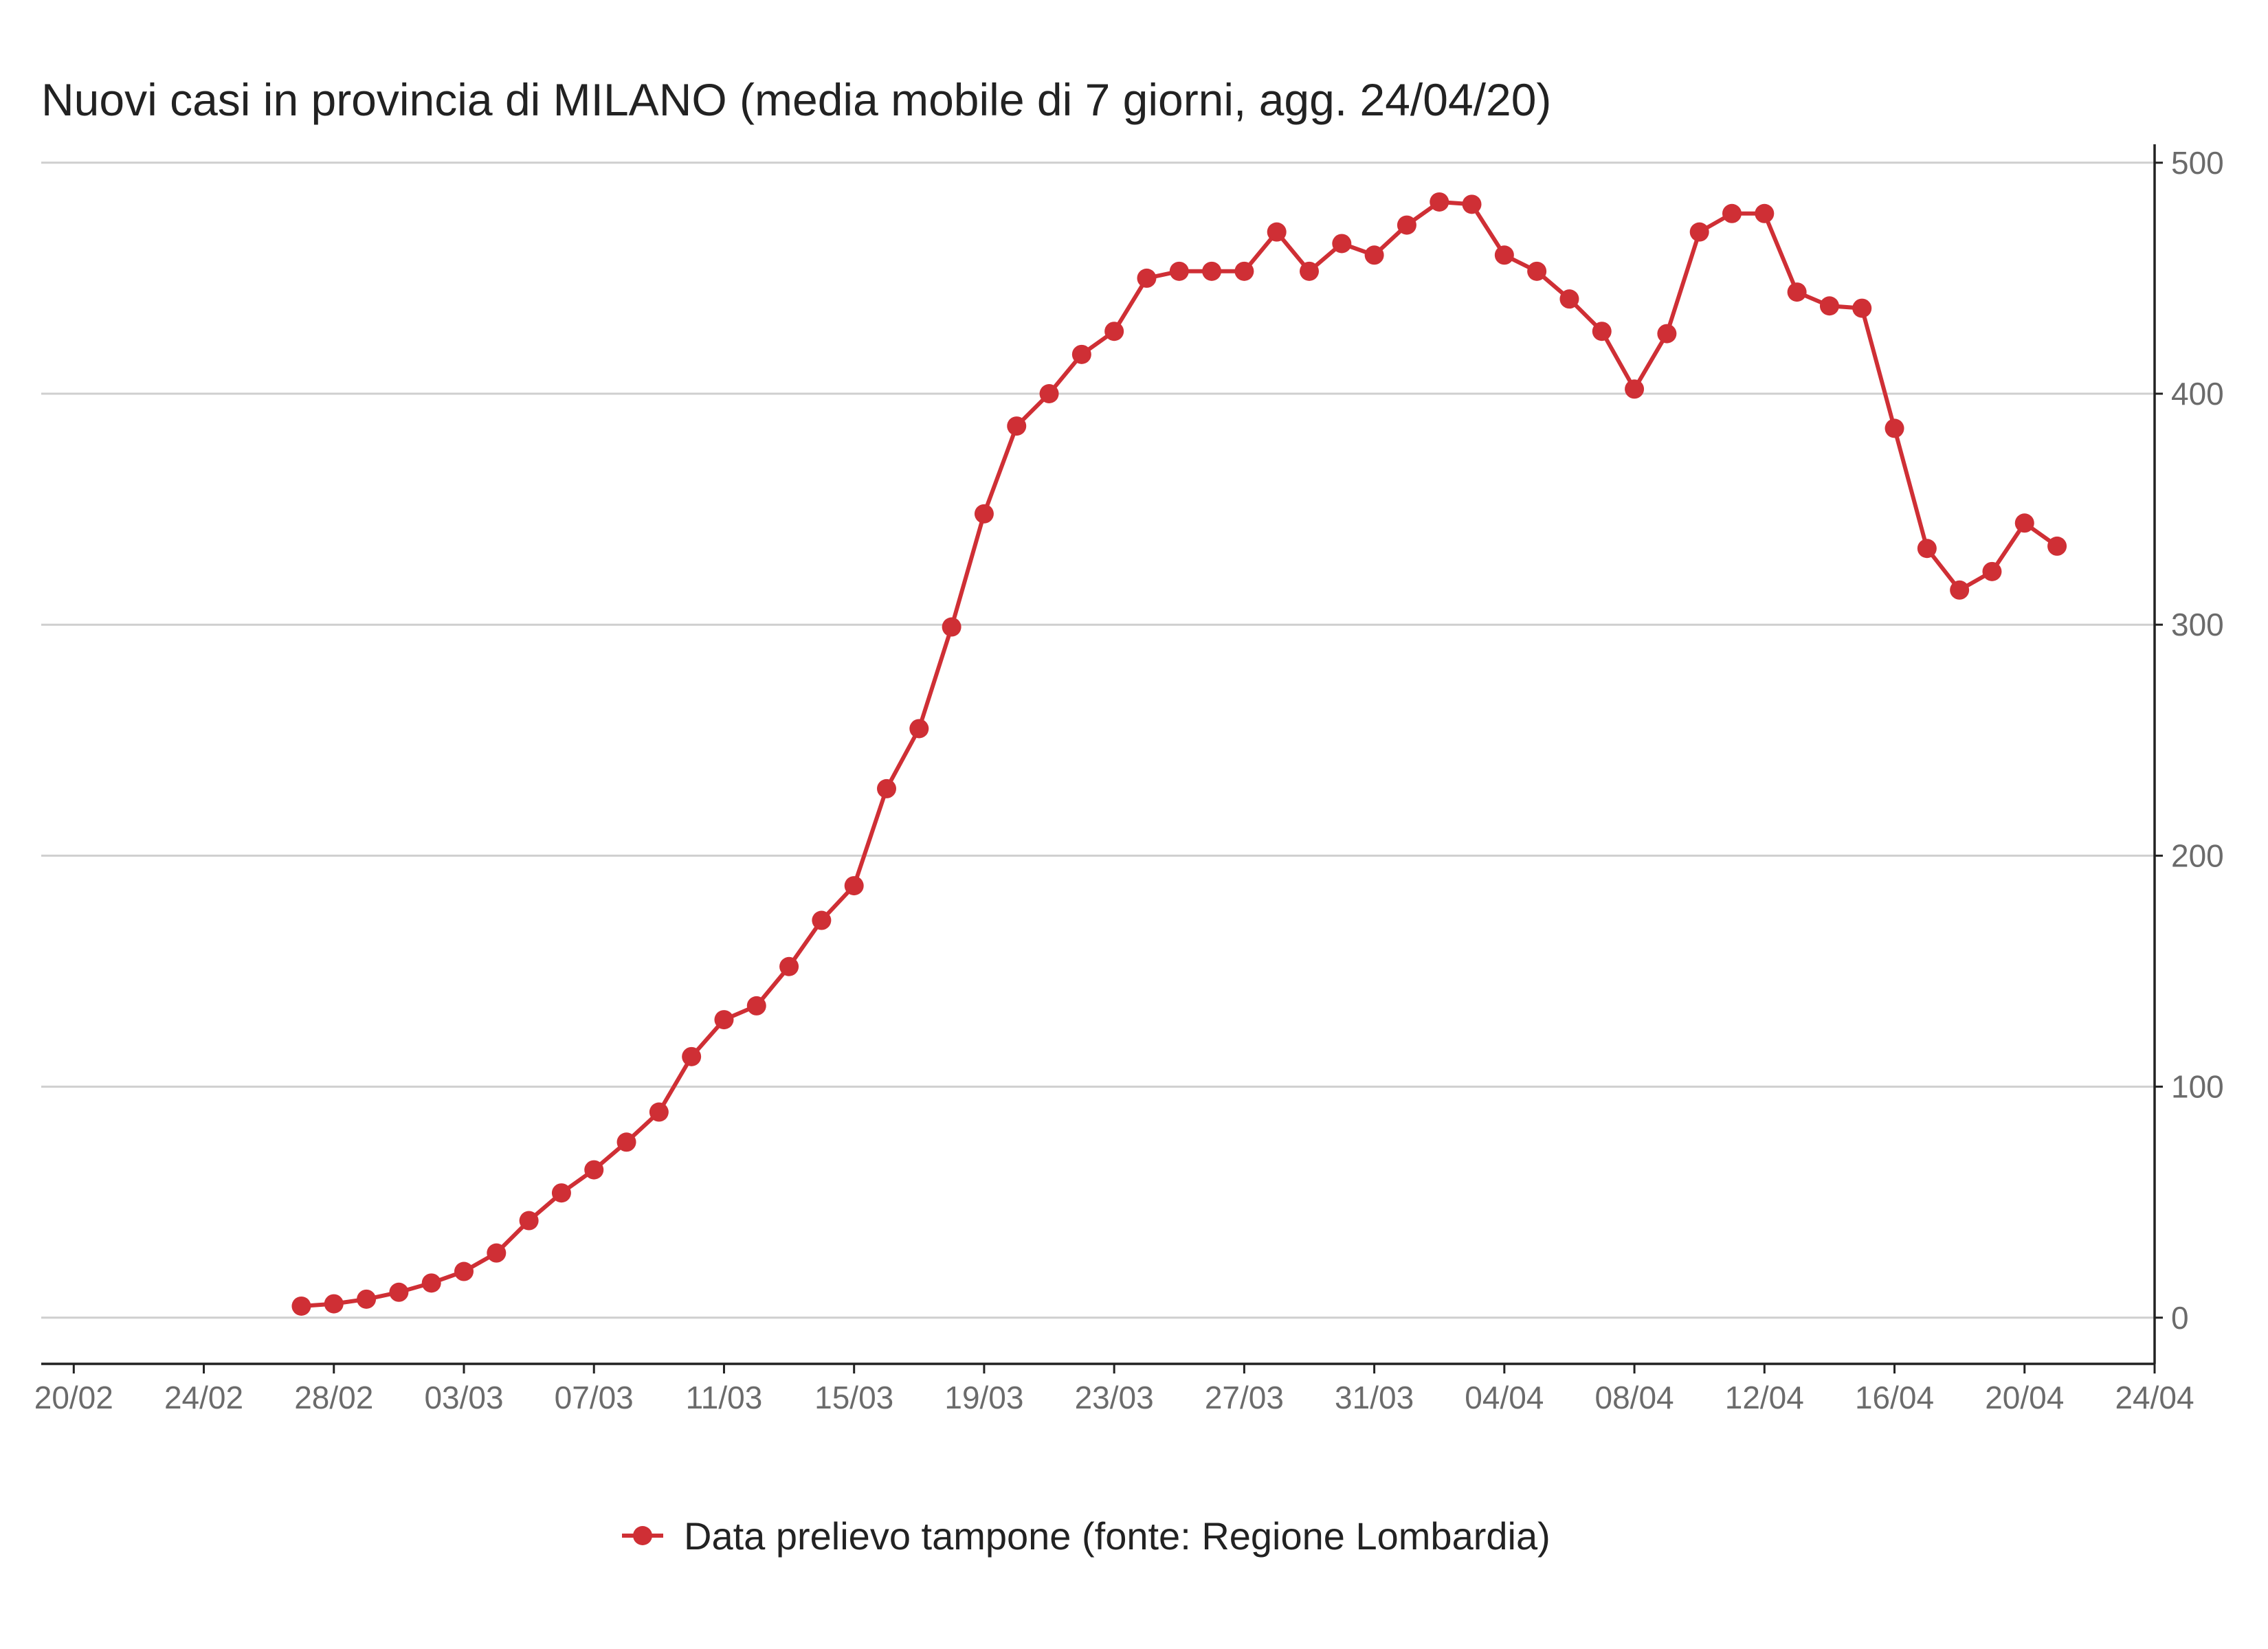  Describe the element at coordinates (2197, 1087) in the screenshot. I see `y-tick-label: 100` at that location.